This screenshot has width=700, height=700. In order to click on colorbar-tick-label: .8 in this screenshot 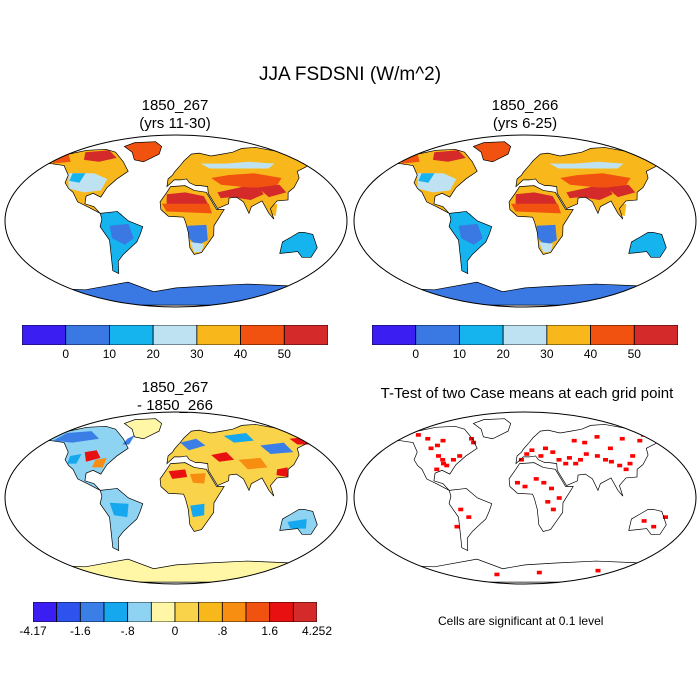, I will do `click(222, 631)`.